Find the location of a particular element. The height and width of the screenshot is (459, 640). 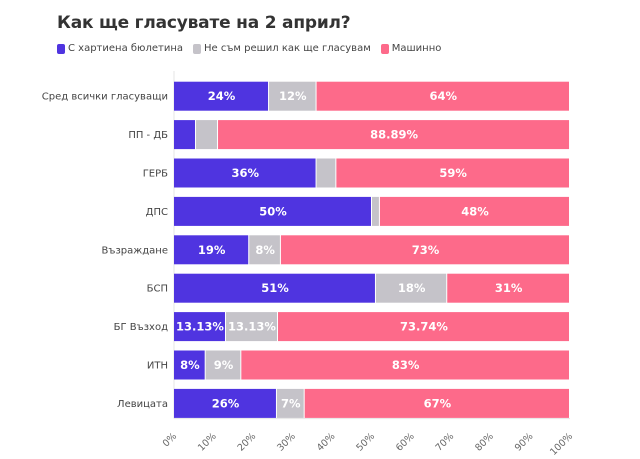

legend-item-undecided: Не съм решил как ще гласувам is located at coordinates (282, 48).